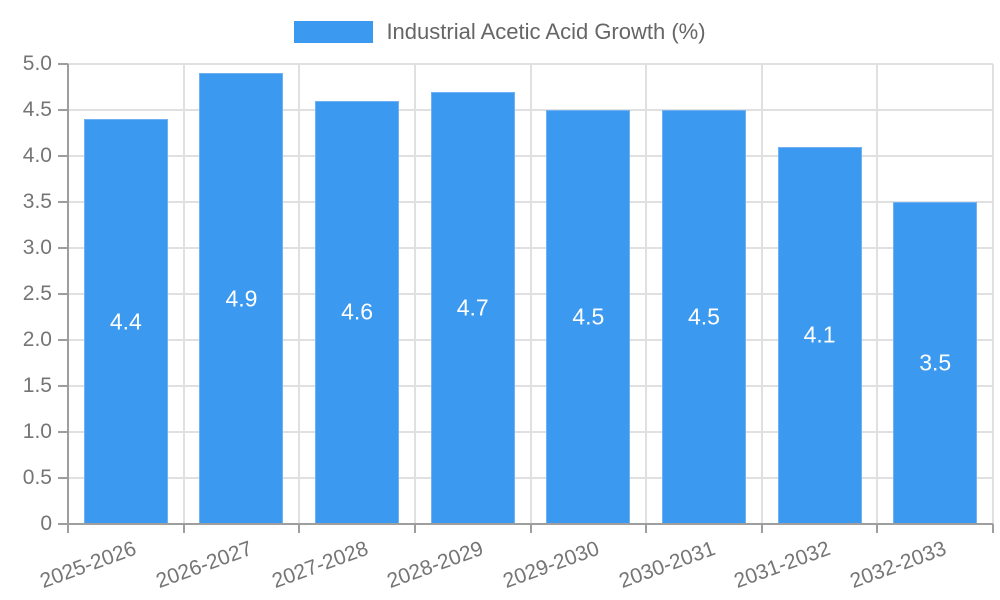  I want to click on y-tick-label: 1.0, so click(37, 431).